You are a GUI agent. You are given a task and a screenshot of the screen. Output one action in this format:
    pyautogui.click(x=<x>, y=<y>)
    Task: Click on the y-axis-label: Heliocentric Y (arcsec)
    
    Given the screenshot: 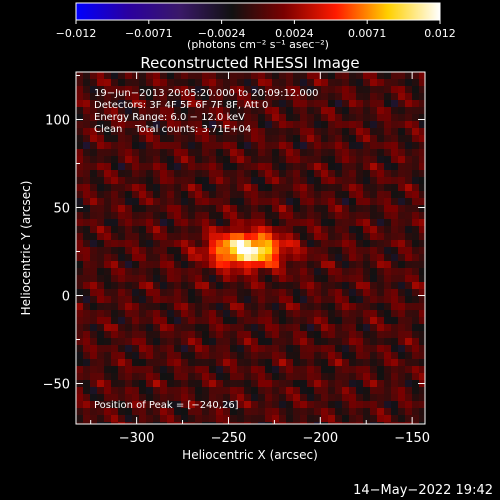 What is the action you would take?
    pyautogui.click(x=26, y=248)
    